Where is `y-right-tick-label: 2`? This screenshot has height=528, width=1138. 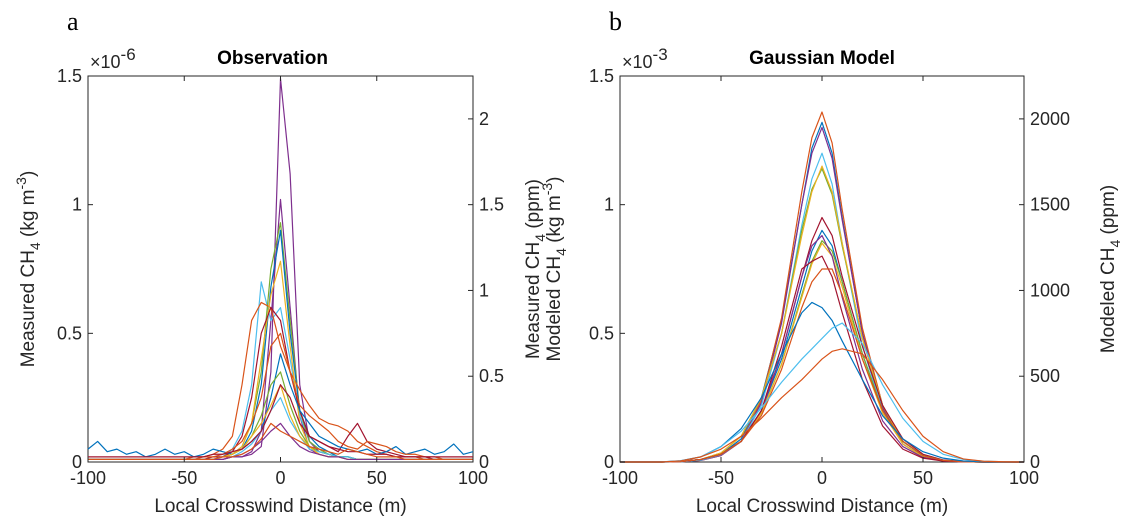 y-right-tick-label: 2 is located at coordinates (484, 119).